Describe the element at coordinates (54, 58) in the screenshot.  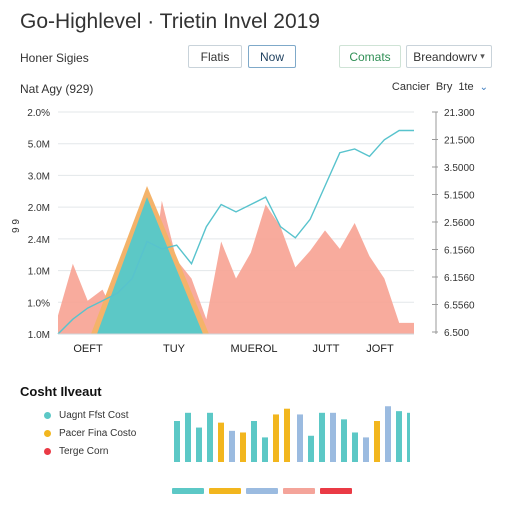
I see `section-subtitle: Honer Sigies` at that location.